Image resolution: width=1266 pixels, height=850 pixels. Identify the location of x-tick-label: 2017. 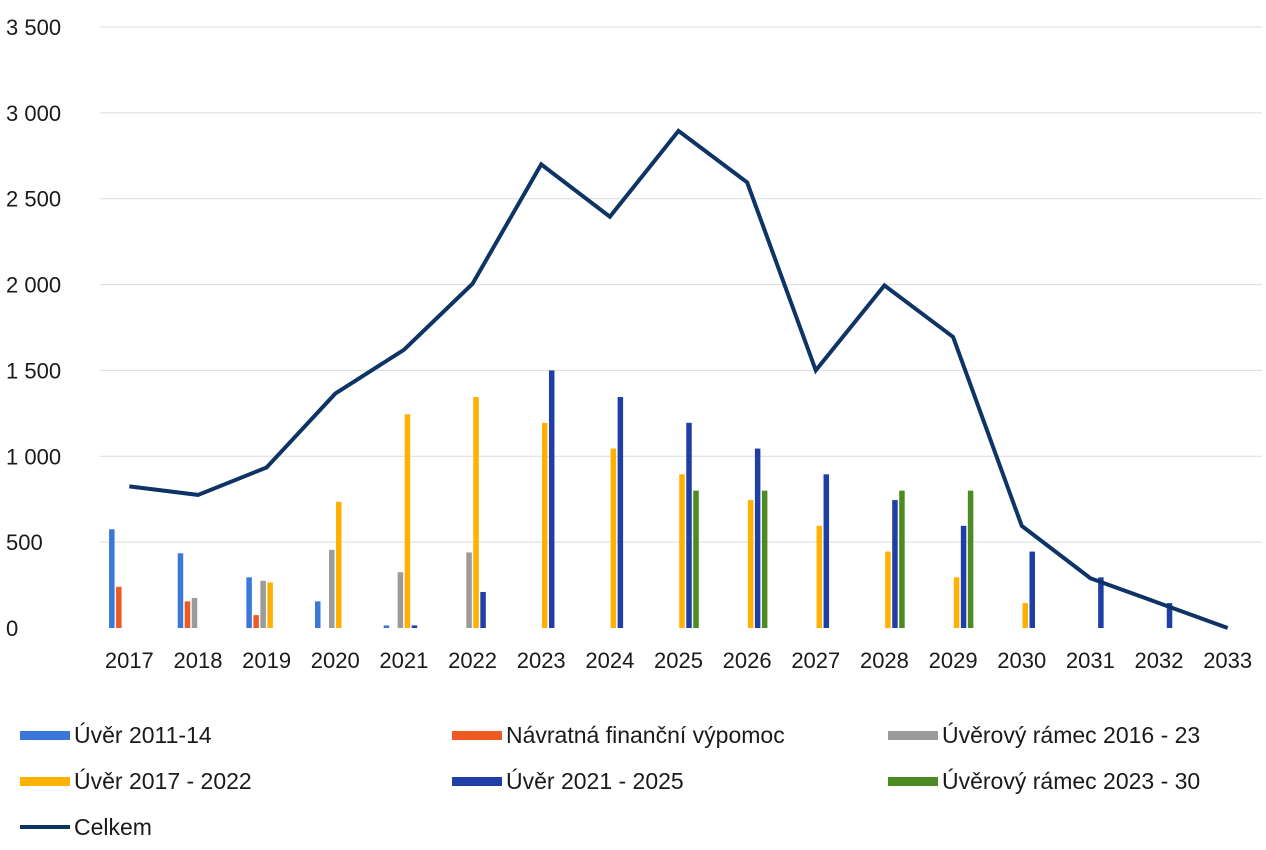
(129, 660).